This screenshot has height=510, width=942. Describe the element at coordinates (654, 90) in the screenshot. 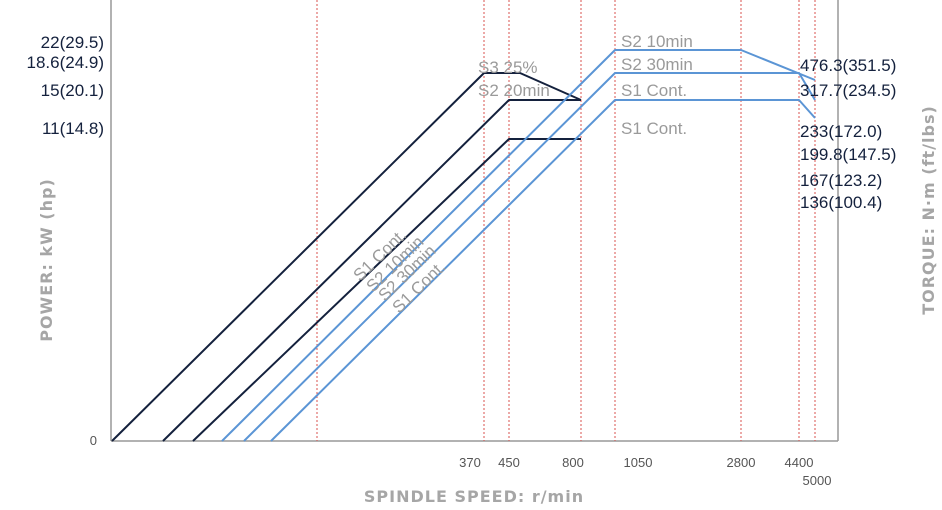

I see `curve-label-s1-cont-a: S1 Cont.` at that location.